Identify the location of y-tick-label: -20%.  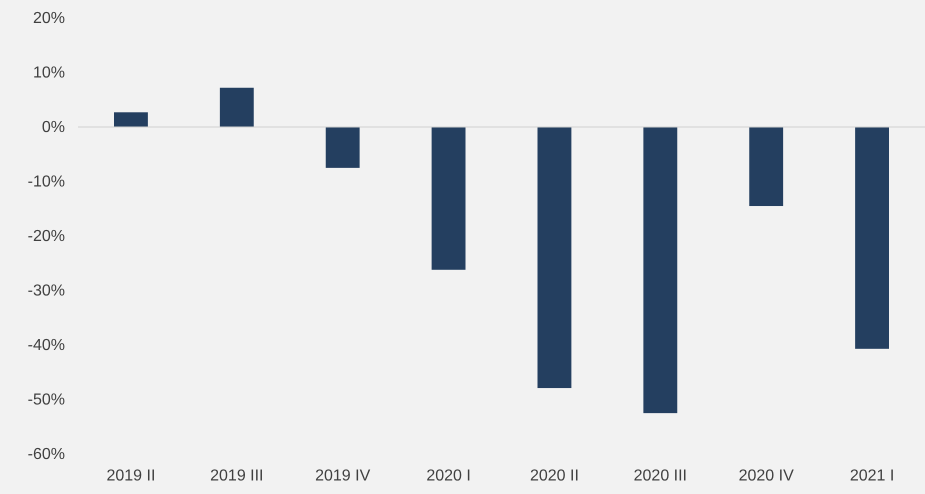
(46, 237).